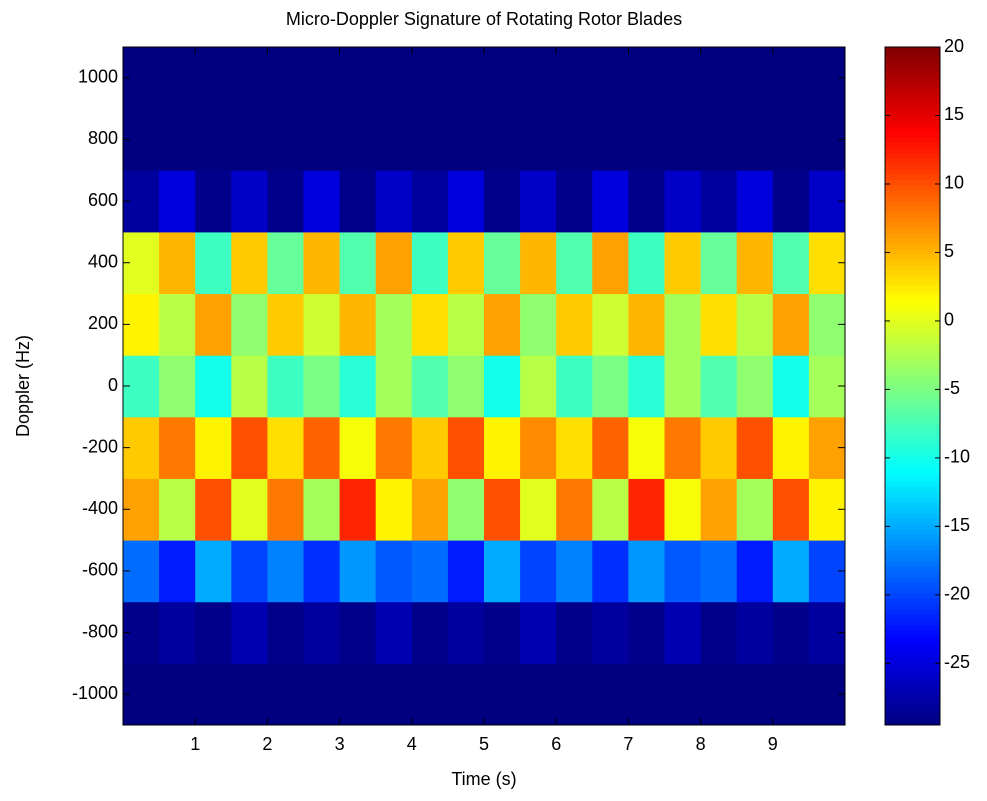  I want to click on y-axis-label: Doppler (Hz), so click(23, 386).